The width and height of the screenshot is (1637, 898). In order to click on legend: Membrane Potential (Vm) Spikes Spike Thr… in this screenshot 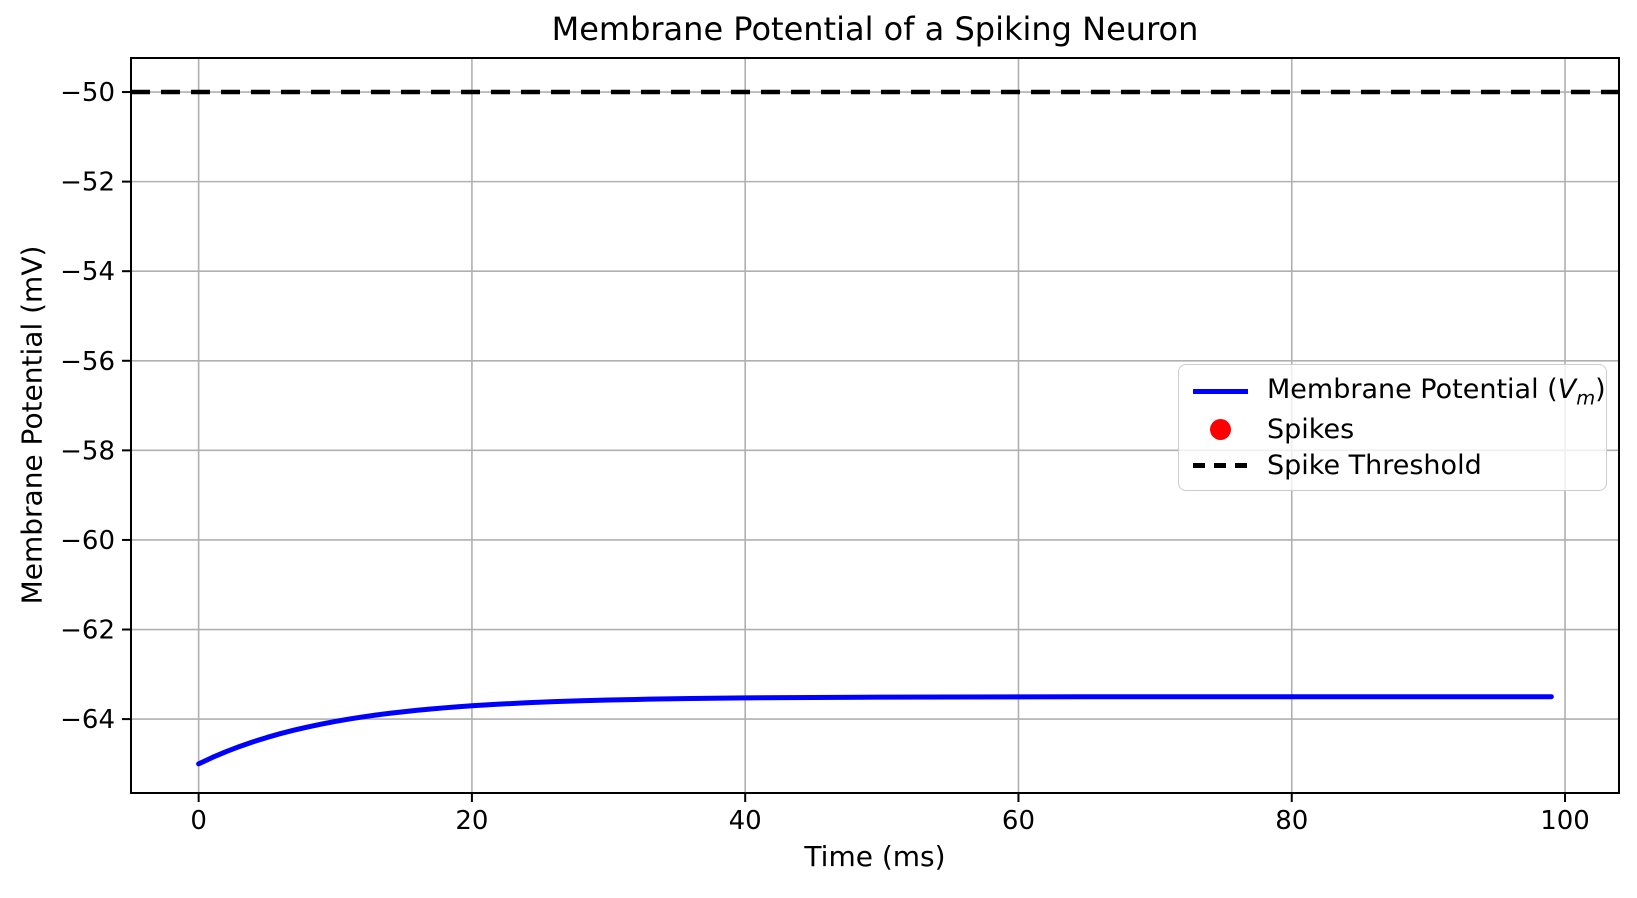, I will do `click(1392, 427)`.